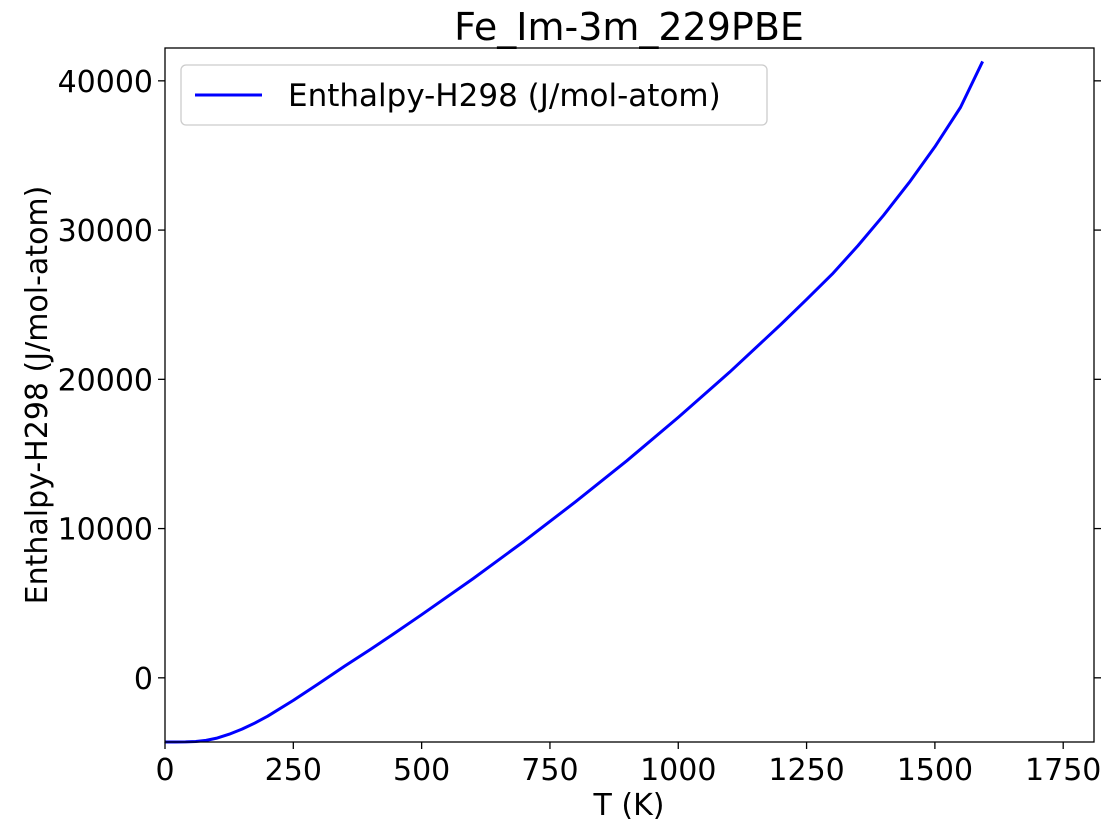 The height and width of the screenshot is (833, 1116). What do you see at coordinates (935, 770) in the screenshot?
I see `x-tick-label: 1500` at bounding box center [935, 770].